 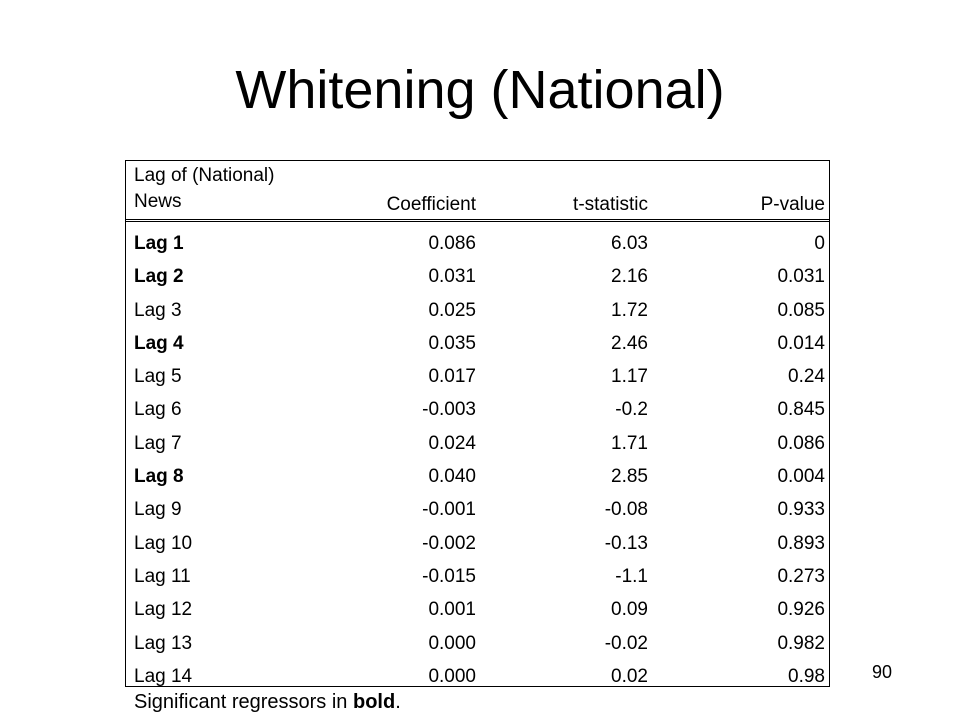 What do you see at coordinates (477, 409) in the screenshot?
I see `table-row: Lag 6 -0.003 -0.2 0.845` at bounding box center [477, 409].